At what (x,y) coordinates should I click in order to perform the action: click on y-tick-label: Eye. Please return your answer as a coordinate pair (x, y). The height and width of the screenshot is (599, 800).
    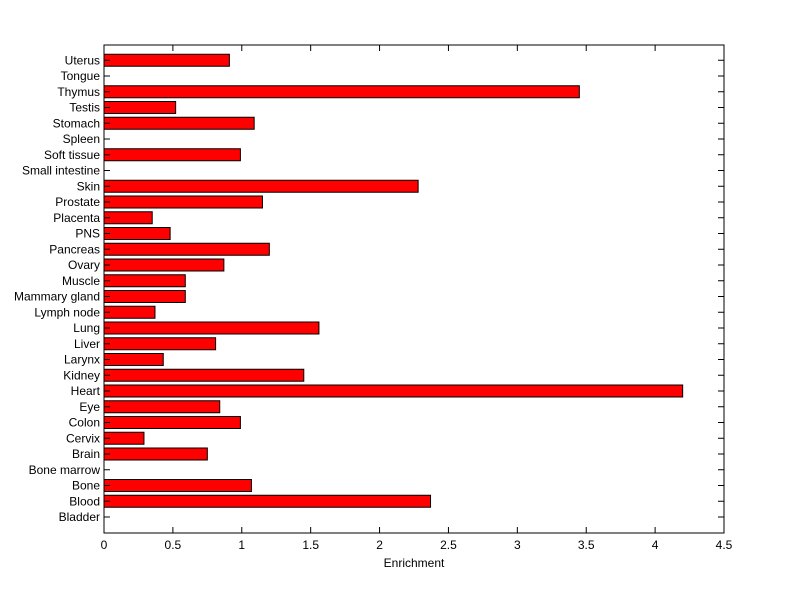
    Looking at the image, I should click on (89, 407).